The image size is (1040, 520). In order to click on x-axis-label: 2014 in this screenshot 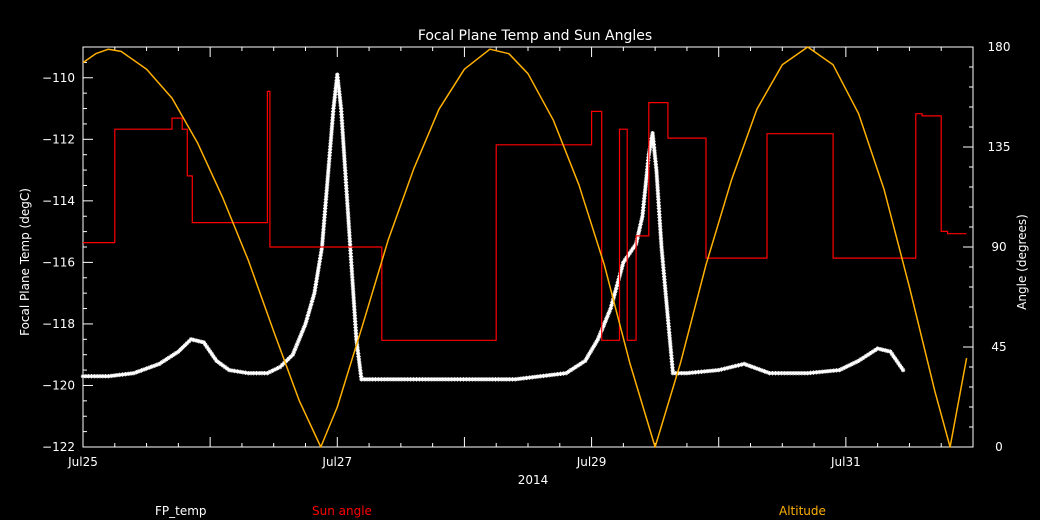, I will do `click(533, 480)`.